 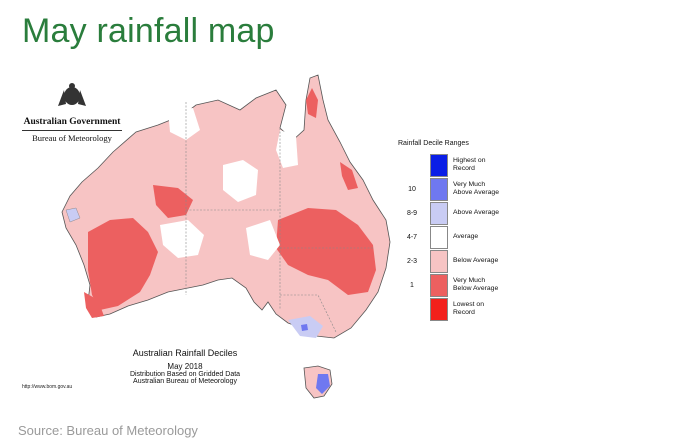 What do you see at coordinates (185, 381) in the screenshot?
I see `map-caption-agency: Australian Bureau of Meteorology` at bounding box center [185, 381].